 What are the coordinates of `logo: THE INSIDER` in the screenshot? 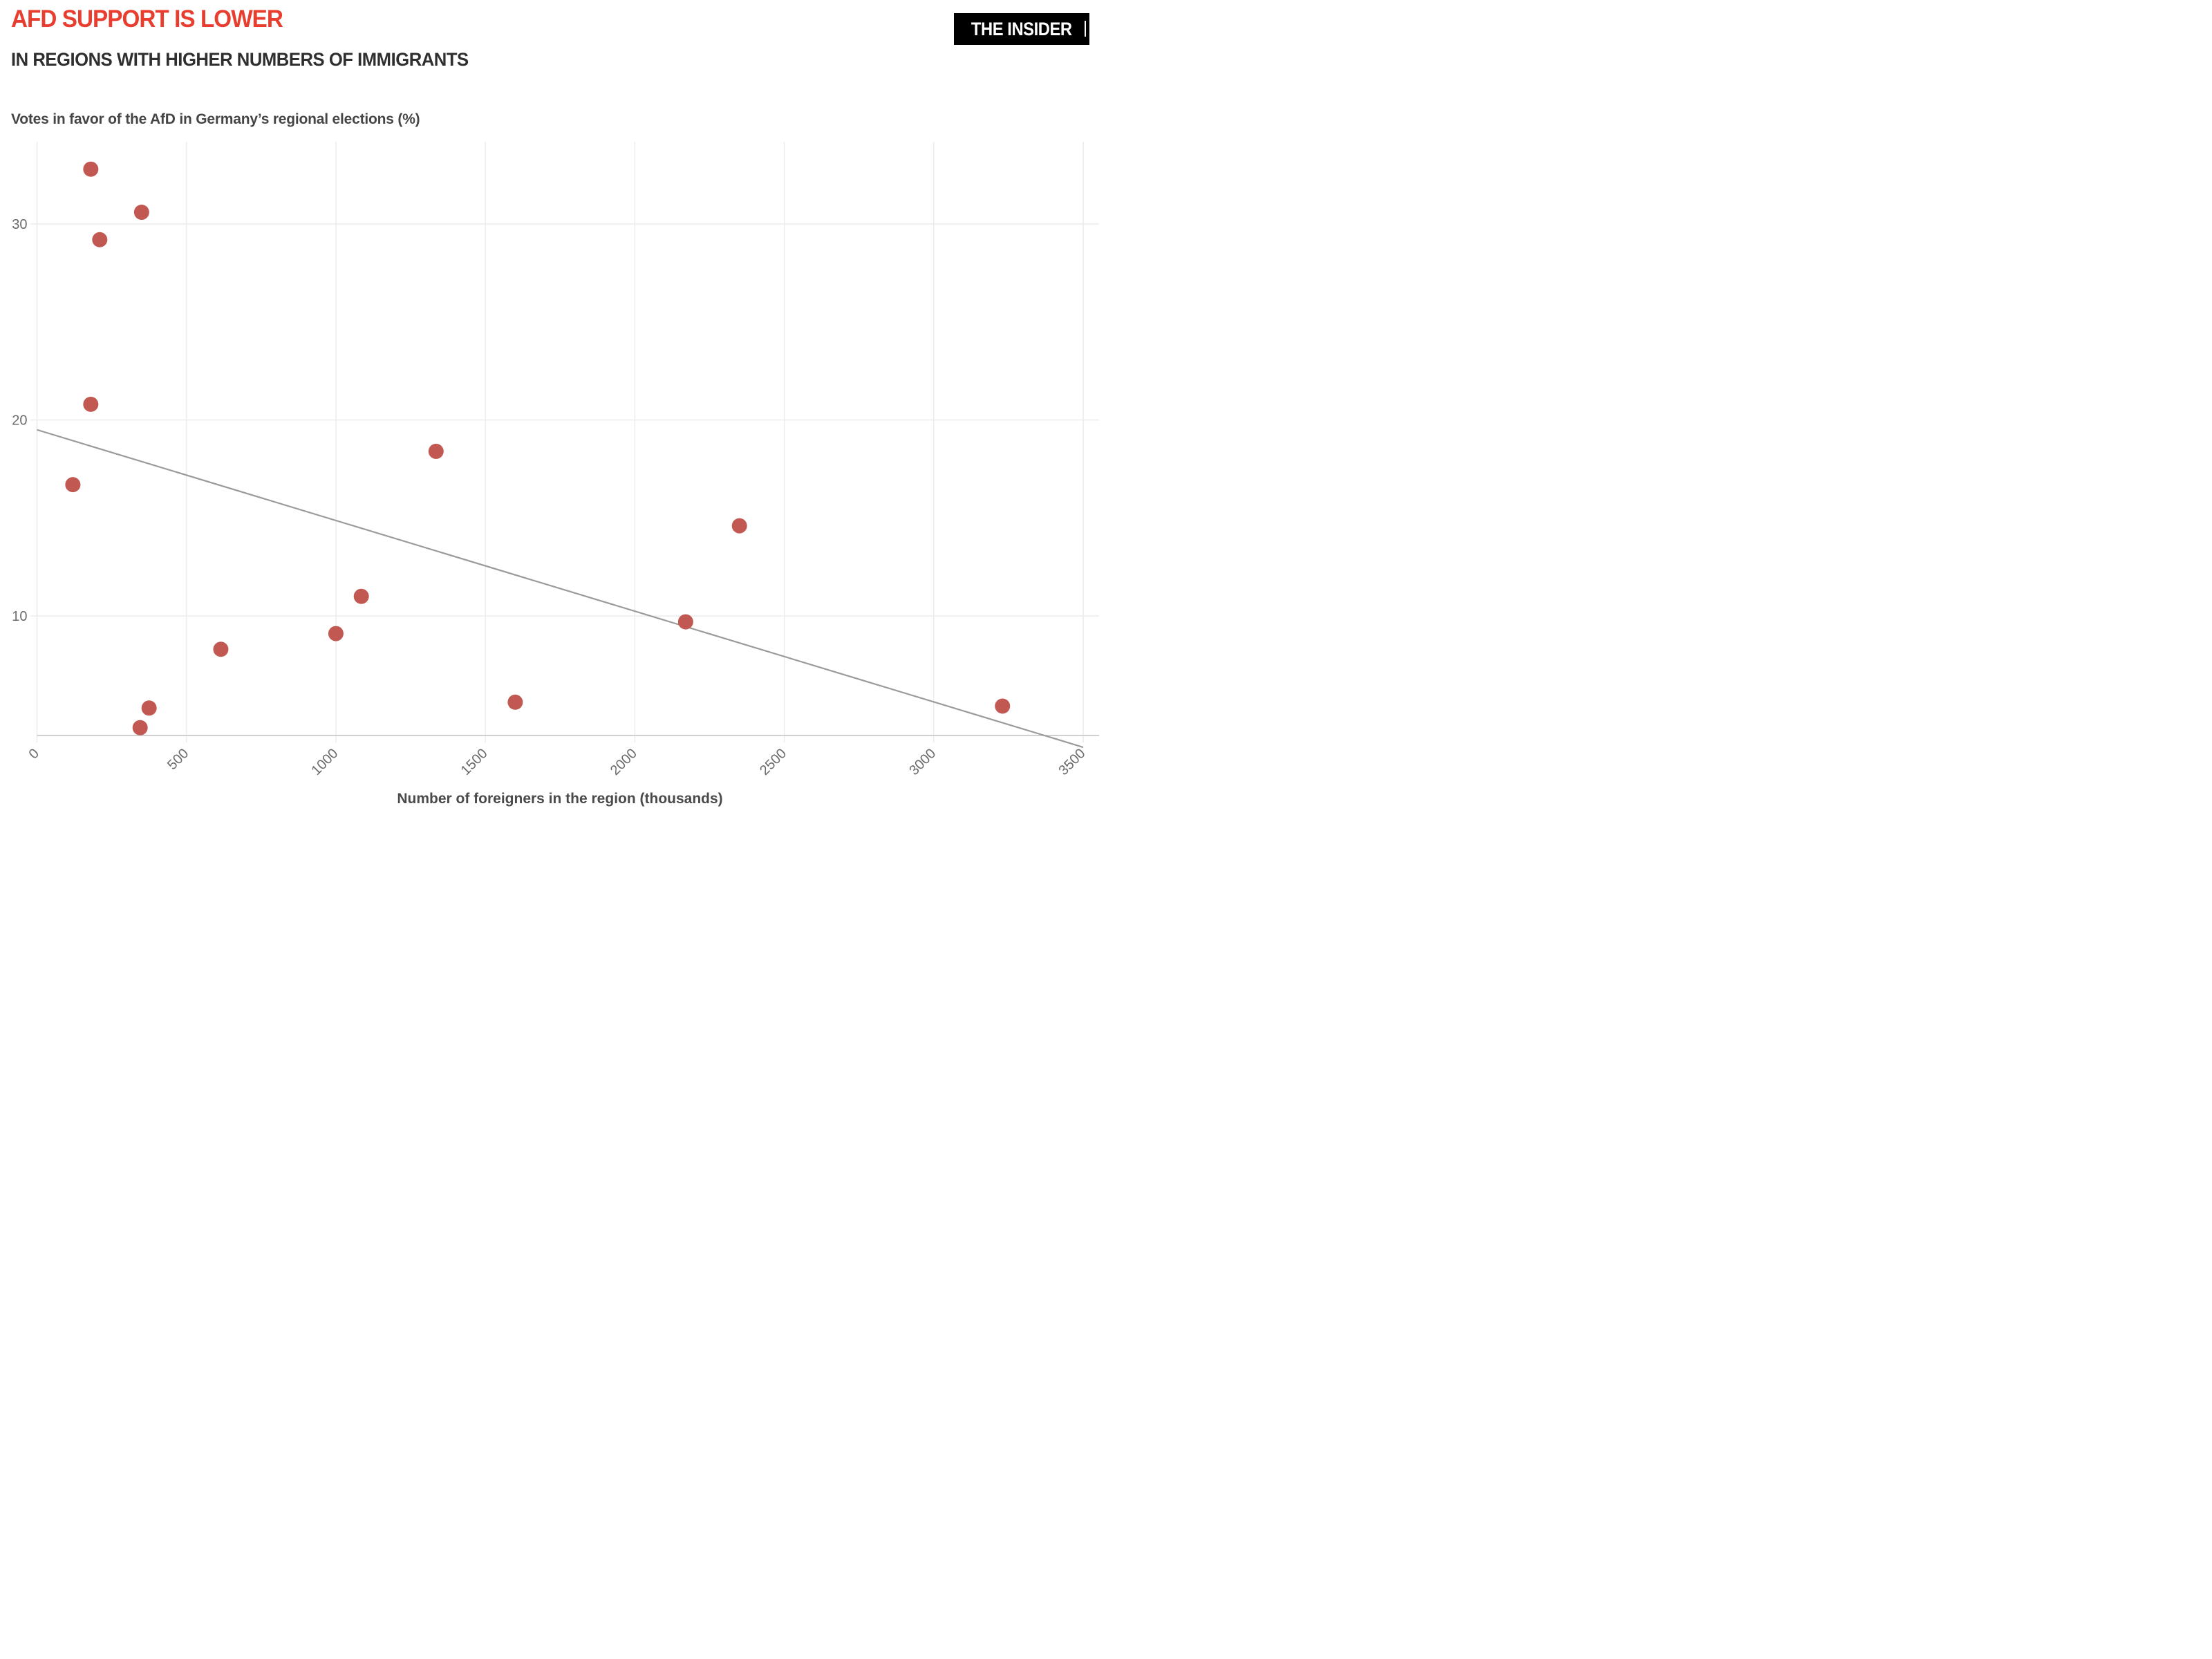 It's located at (1021, 29).